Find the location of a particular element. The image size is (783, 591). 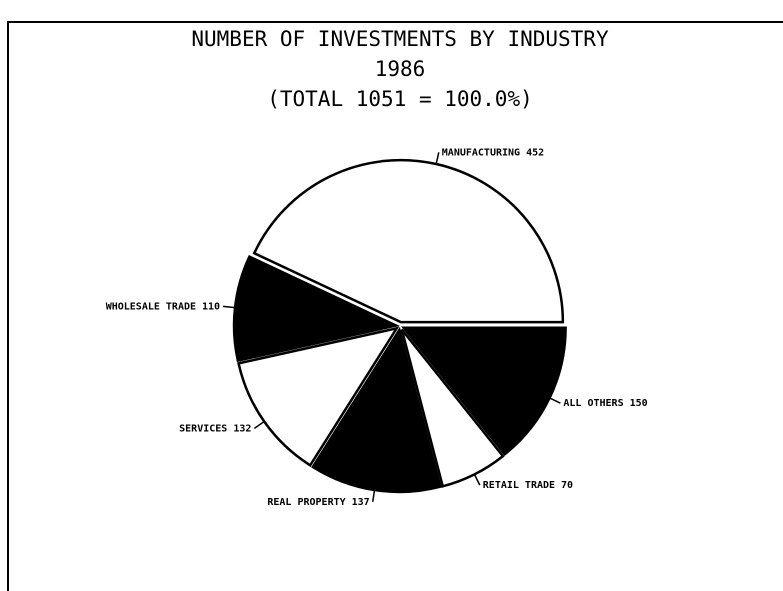

total-label: (TOTAL 1051 = 100.0%) is located at coordinates (400, 99).